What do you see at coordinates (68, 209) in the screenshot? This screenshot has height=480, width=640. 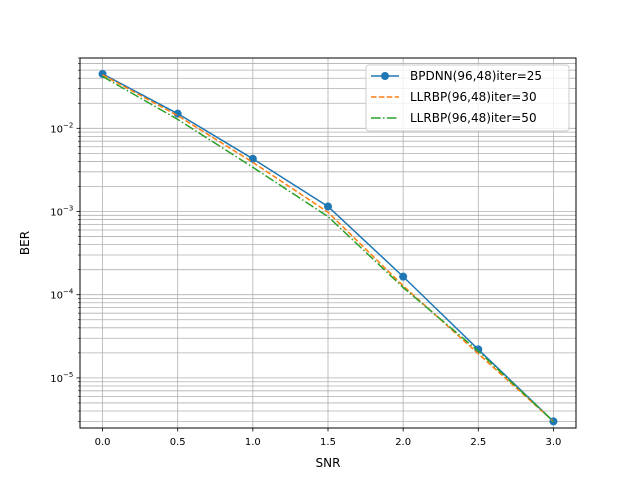 I see `y-tick-label-exponent: −3` at bounding box center [68, 209].